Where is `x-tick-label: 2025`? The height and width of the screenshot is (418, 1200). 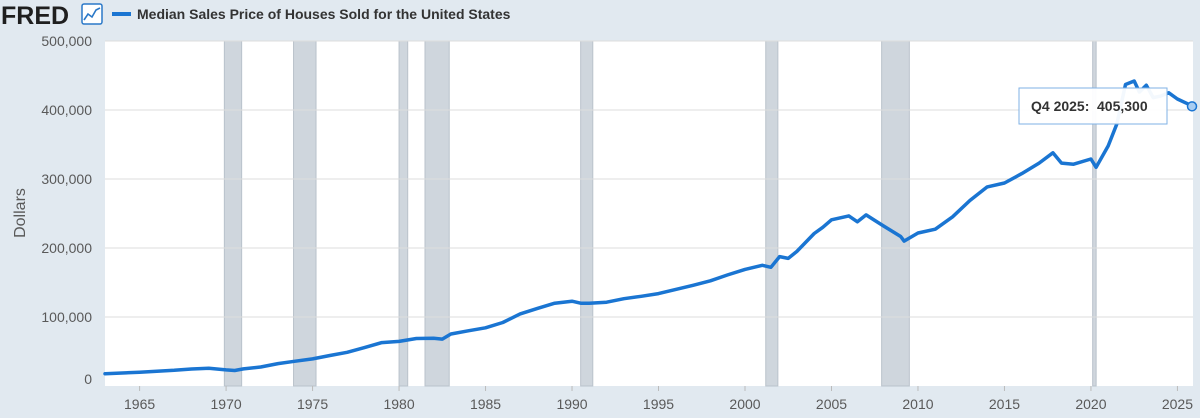
x-tick-label: 2025 is located at coordinates (1177, 404).